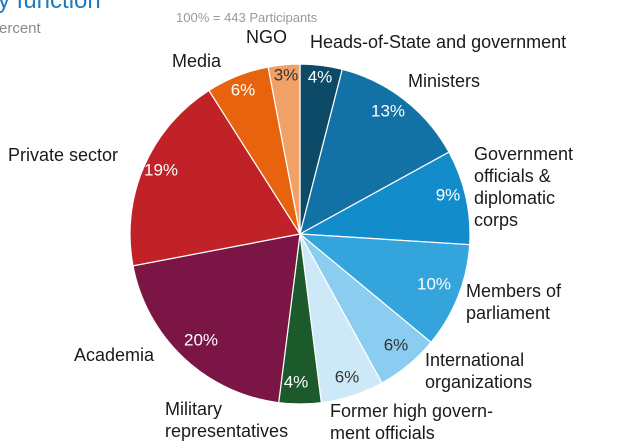 Image resolution: width=617 pixels, height=447 pixels. Describe the element at coordinates (114, 355) in the screenshot. I see `slice-category-label: Academia` at that location.